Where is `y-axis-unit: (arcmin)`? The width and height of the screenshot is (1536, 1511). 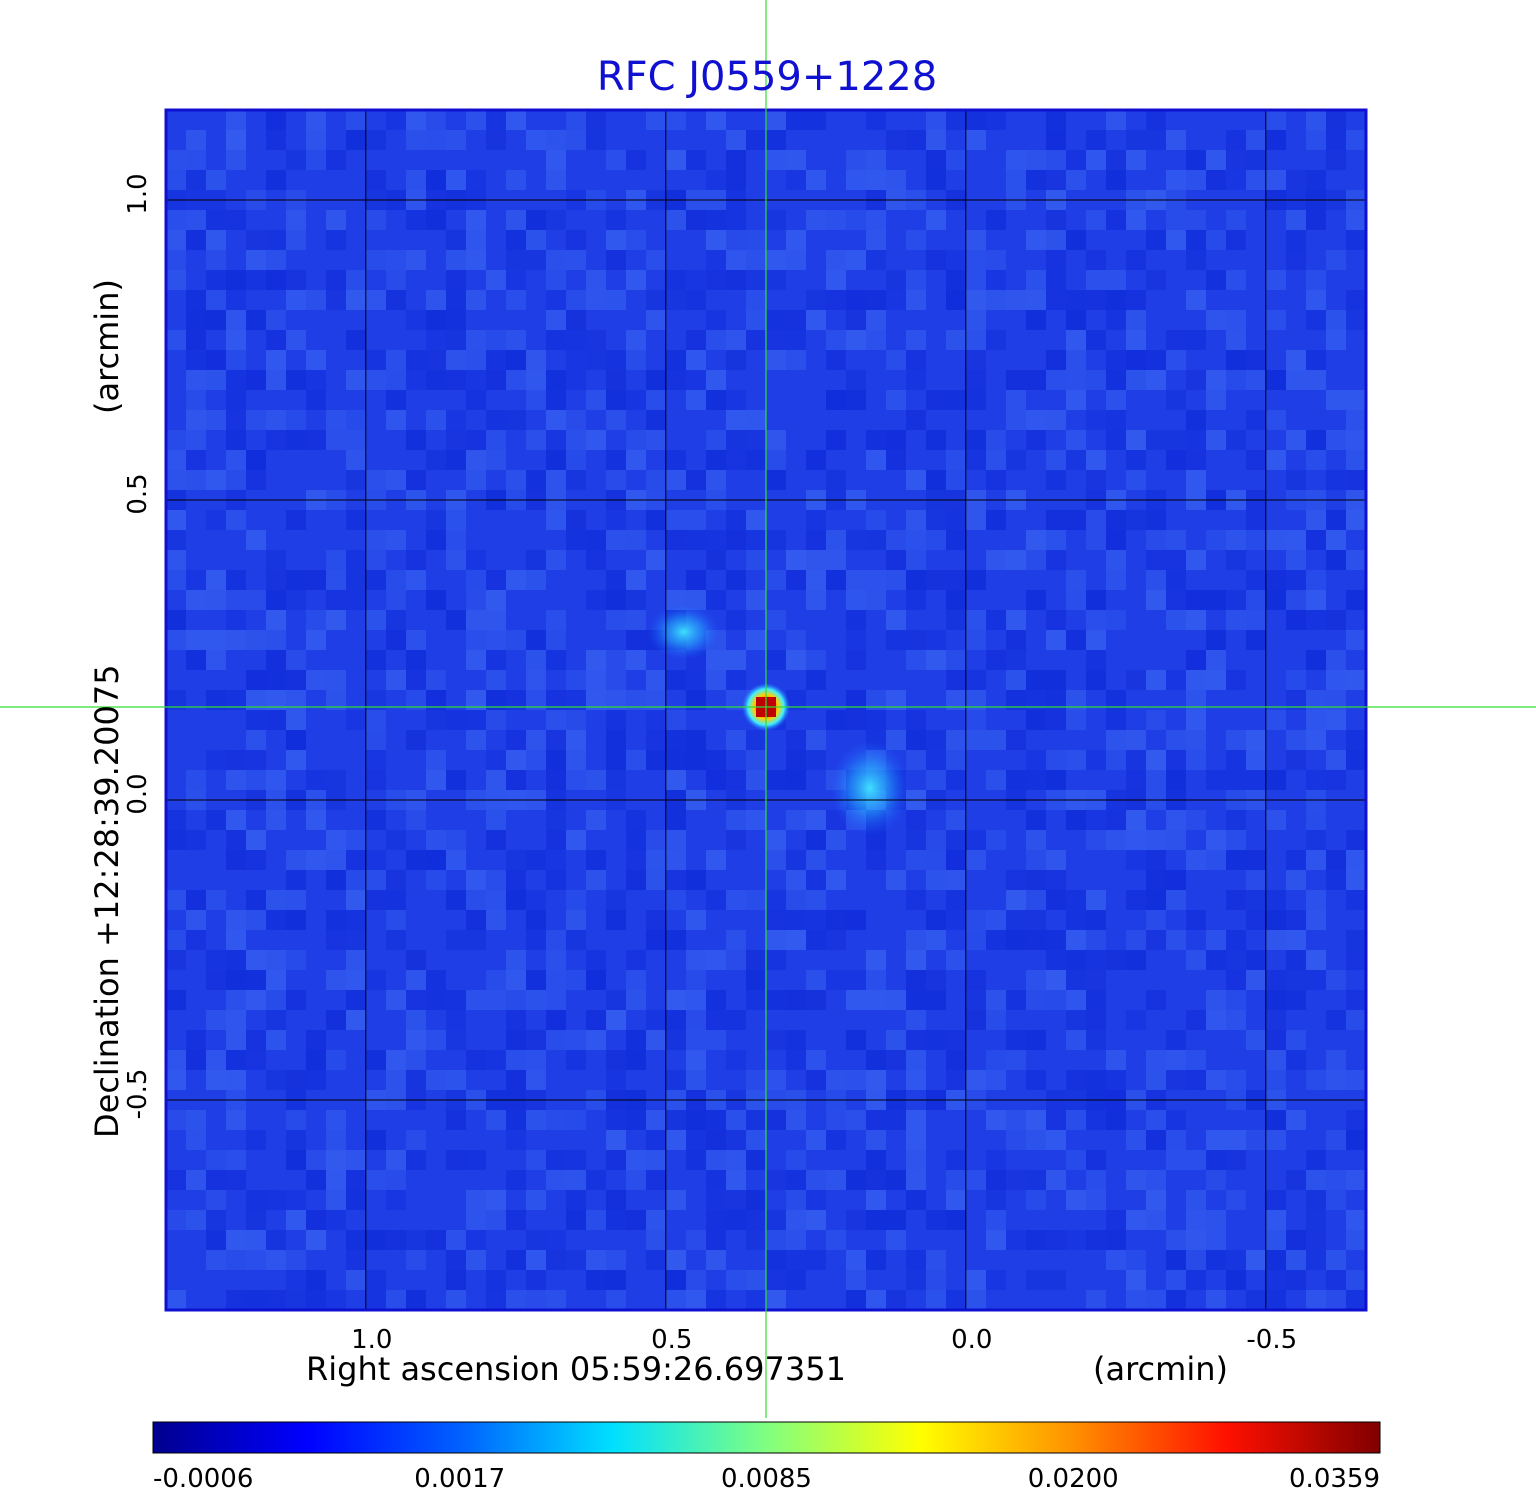
y-axis-unit: (arcmin) is located at coordinates (107, 346).